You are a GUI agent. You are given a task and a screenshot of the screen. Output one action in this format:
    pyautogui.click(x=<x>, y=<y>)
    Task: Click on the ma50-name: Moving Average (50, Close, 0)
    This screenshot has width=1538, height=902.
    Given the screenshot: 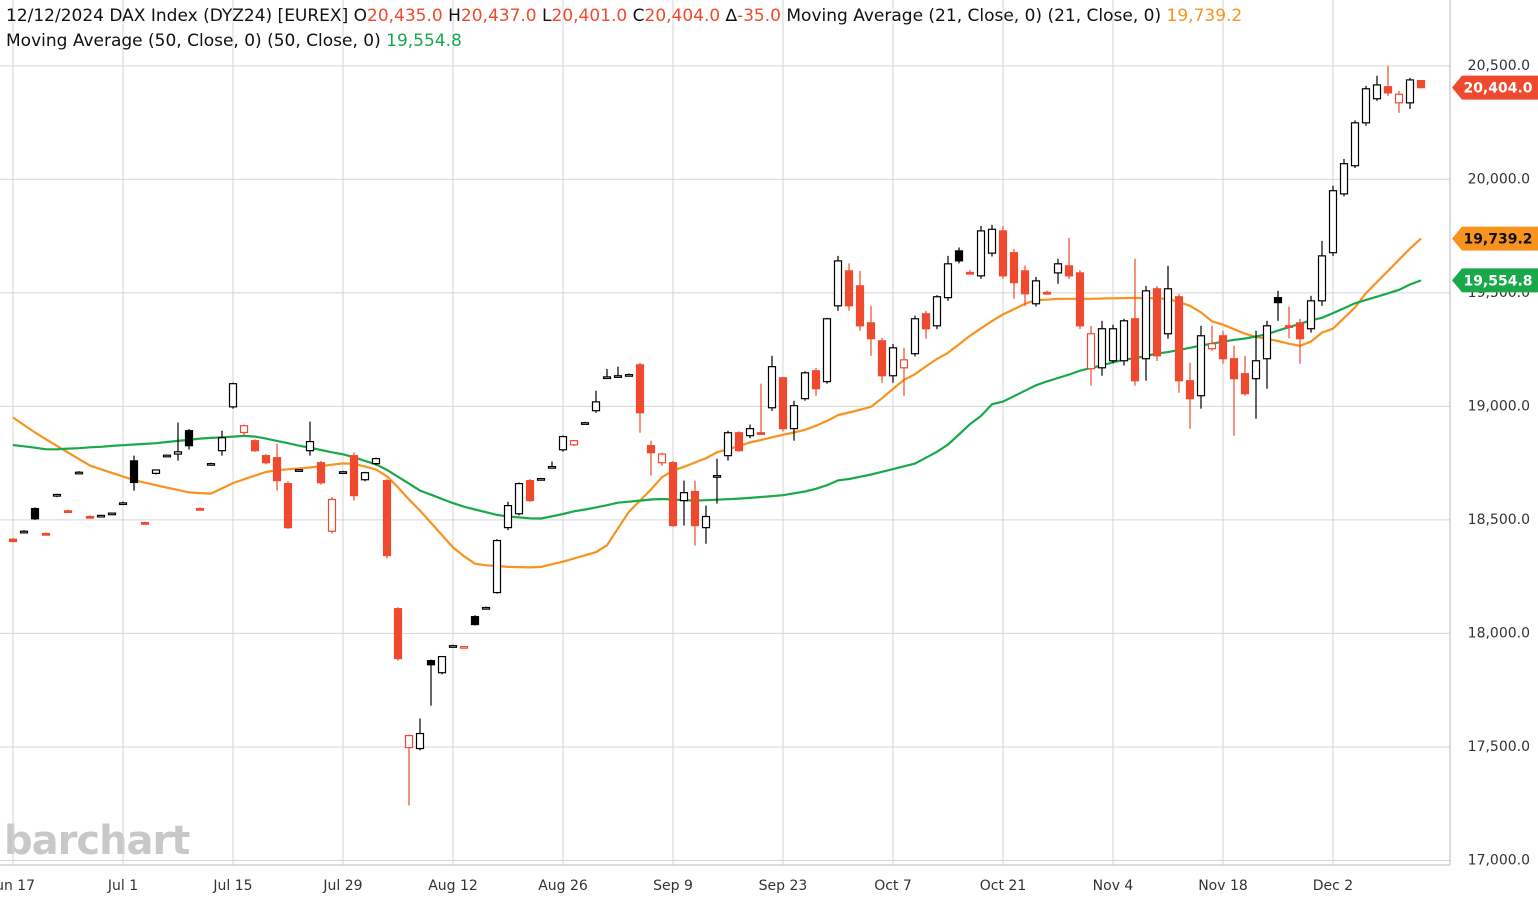 What is the action you would take?
    pyautogui.click(x=134, y=41)
    